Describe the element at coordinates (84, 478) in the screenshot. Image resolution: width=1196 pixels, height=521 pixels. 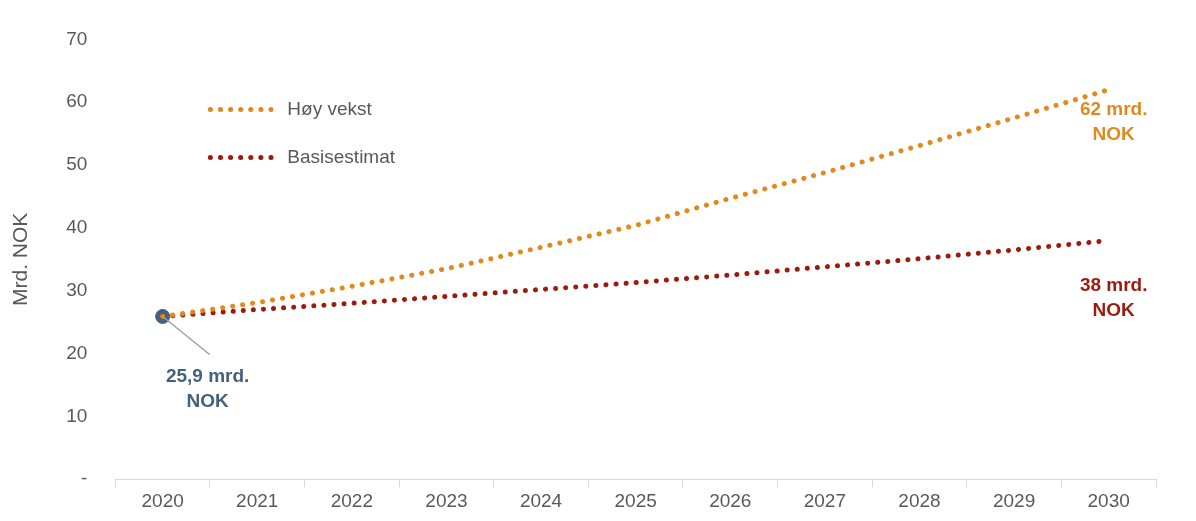
I see `y-tick-label: -` at that location.